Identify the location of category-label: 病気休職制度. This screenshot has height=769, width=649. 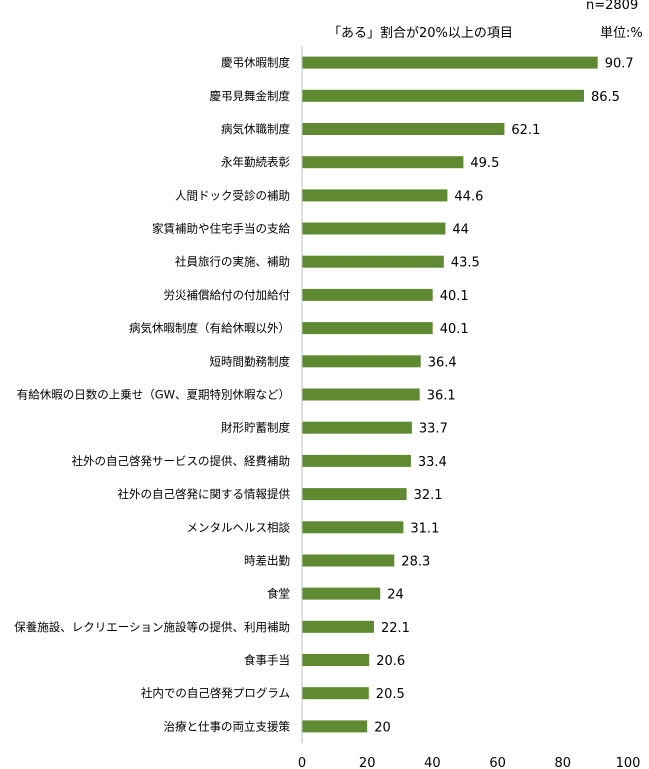
(255, 129).